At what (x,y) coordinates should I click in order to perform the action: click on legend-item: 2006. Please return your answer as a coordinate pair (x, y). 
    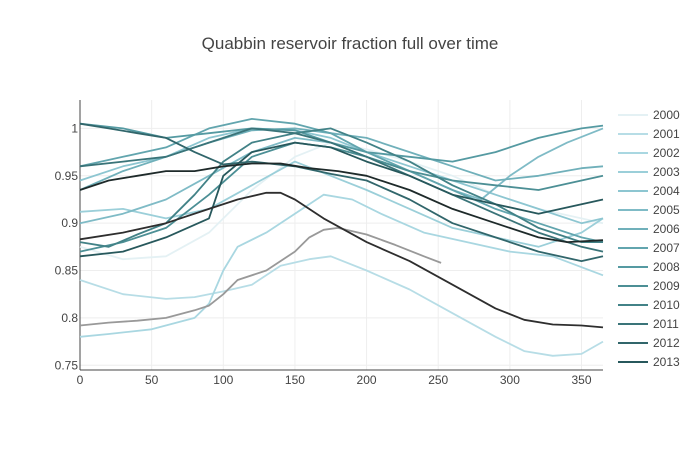
    Looking at the image, I should click on (649, 229).